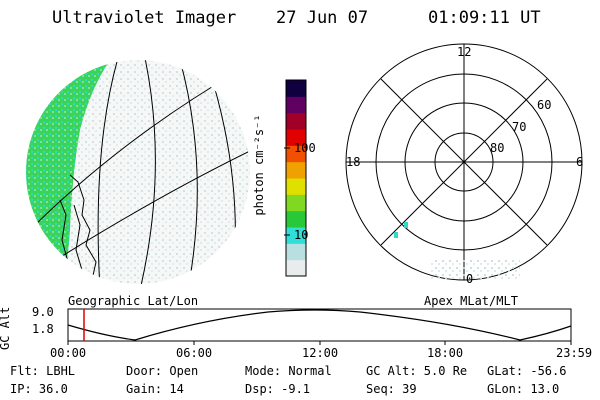 This screenshot has height=400, width=600. What do you see at coordinates (471, 301) in the screenshot?
I see `apex-title: Apex MLat/MLT` at bounding box center [471, 301].